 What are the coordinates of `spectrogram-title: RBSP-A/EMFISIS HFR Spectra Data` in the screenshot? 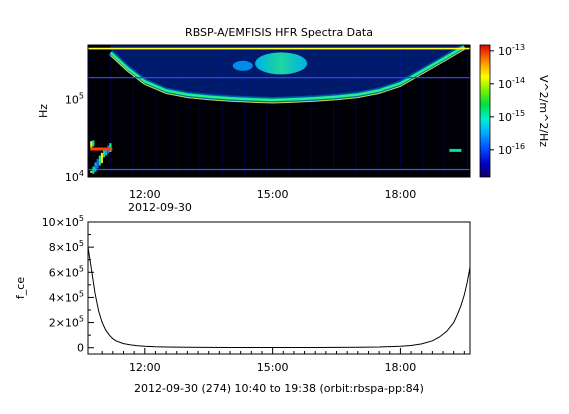 It's located at (279, 32).